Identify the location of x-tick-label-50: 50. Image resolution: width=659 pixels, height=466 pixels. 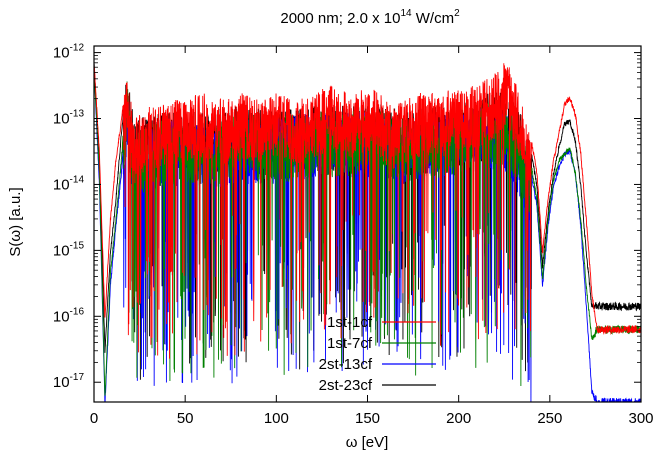
(185, 418).